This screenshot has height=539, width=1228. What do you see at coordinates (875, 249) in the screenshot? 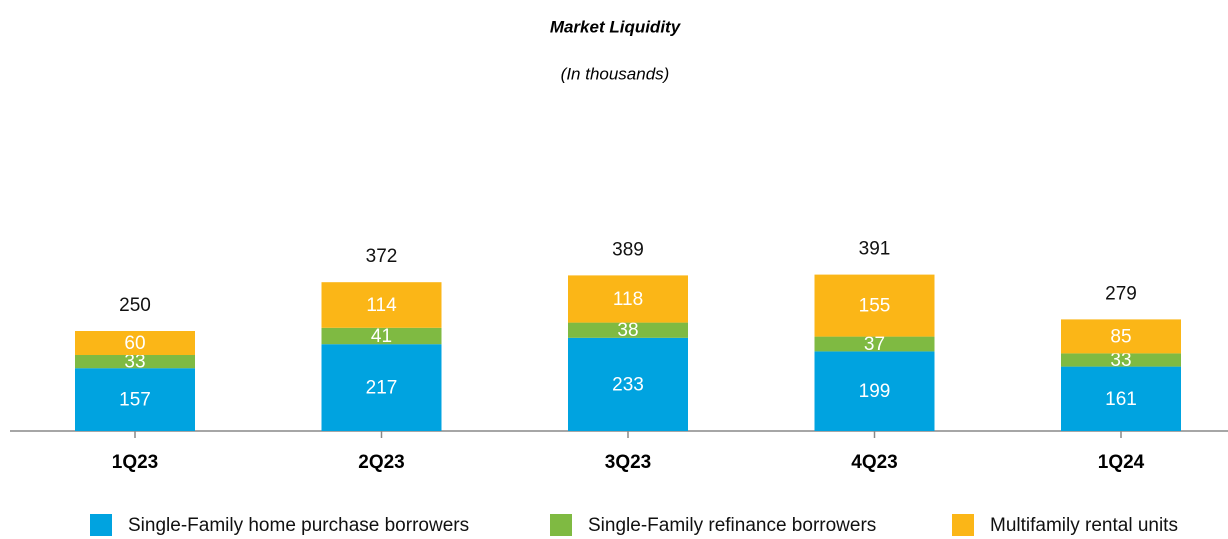
I see `total-label: 391` at bounding box center [875, 249].